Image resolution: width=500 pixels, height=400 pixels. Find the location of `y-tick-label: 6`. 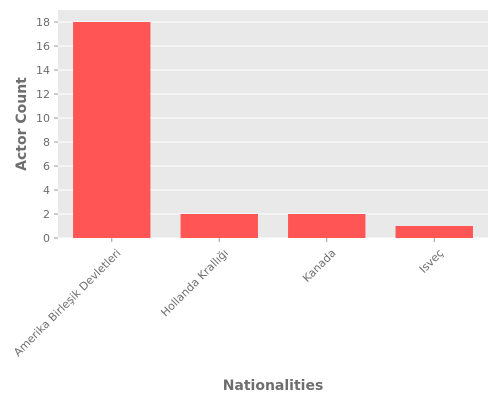

y-tick-label: 6 is located at coordinates (46, 166).